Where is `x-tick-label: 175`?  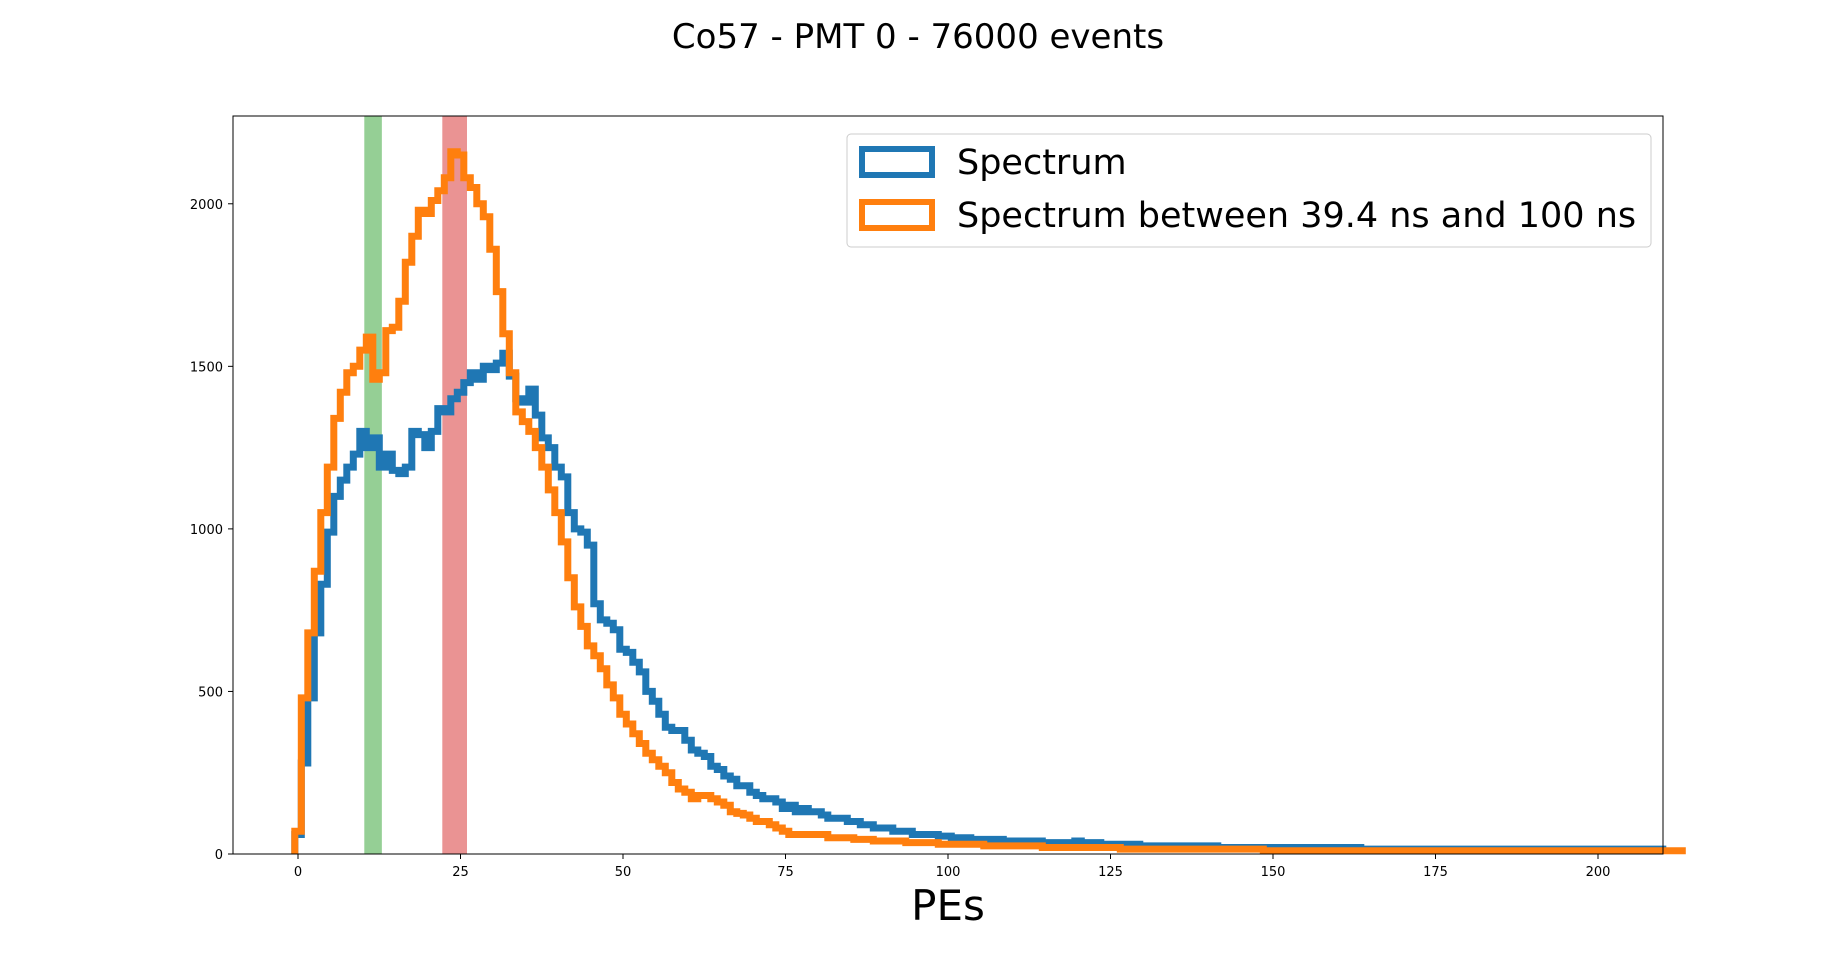 x-tick-label: 175 is located at coordinates (1435, 872).